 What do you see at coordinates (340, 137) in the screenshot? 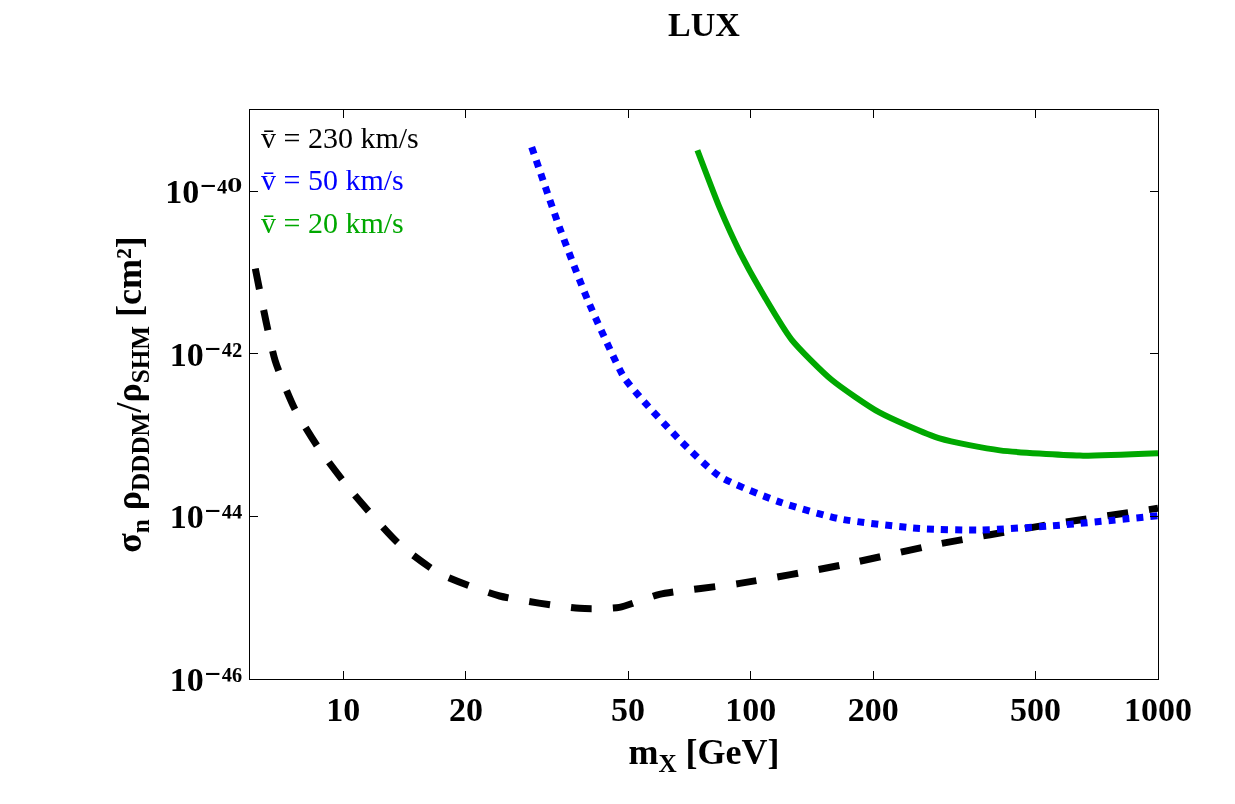
I see `legend-label: v̄ = 230 km/s` at bounding box center [340, 137].